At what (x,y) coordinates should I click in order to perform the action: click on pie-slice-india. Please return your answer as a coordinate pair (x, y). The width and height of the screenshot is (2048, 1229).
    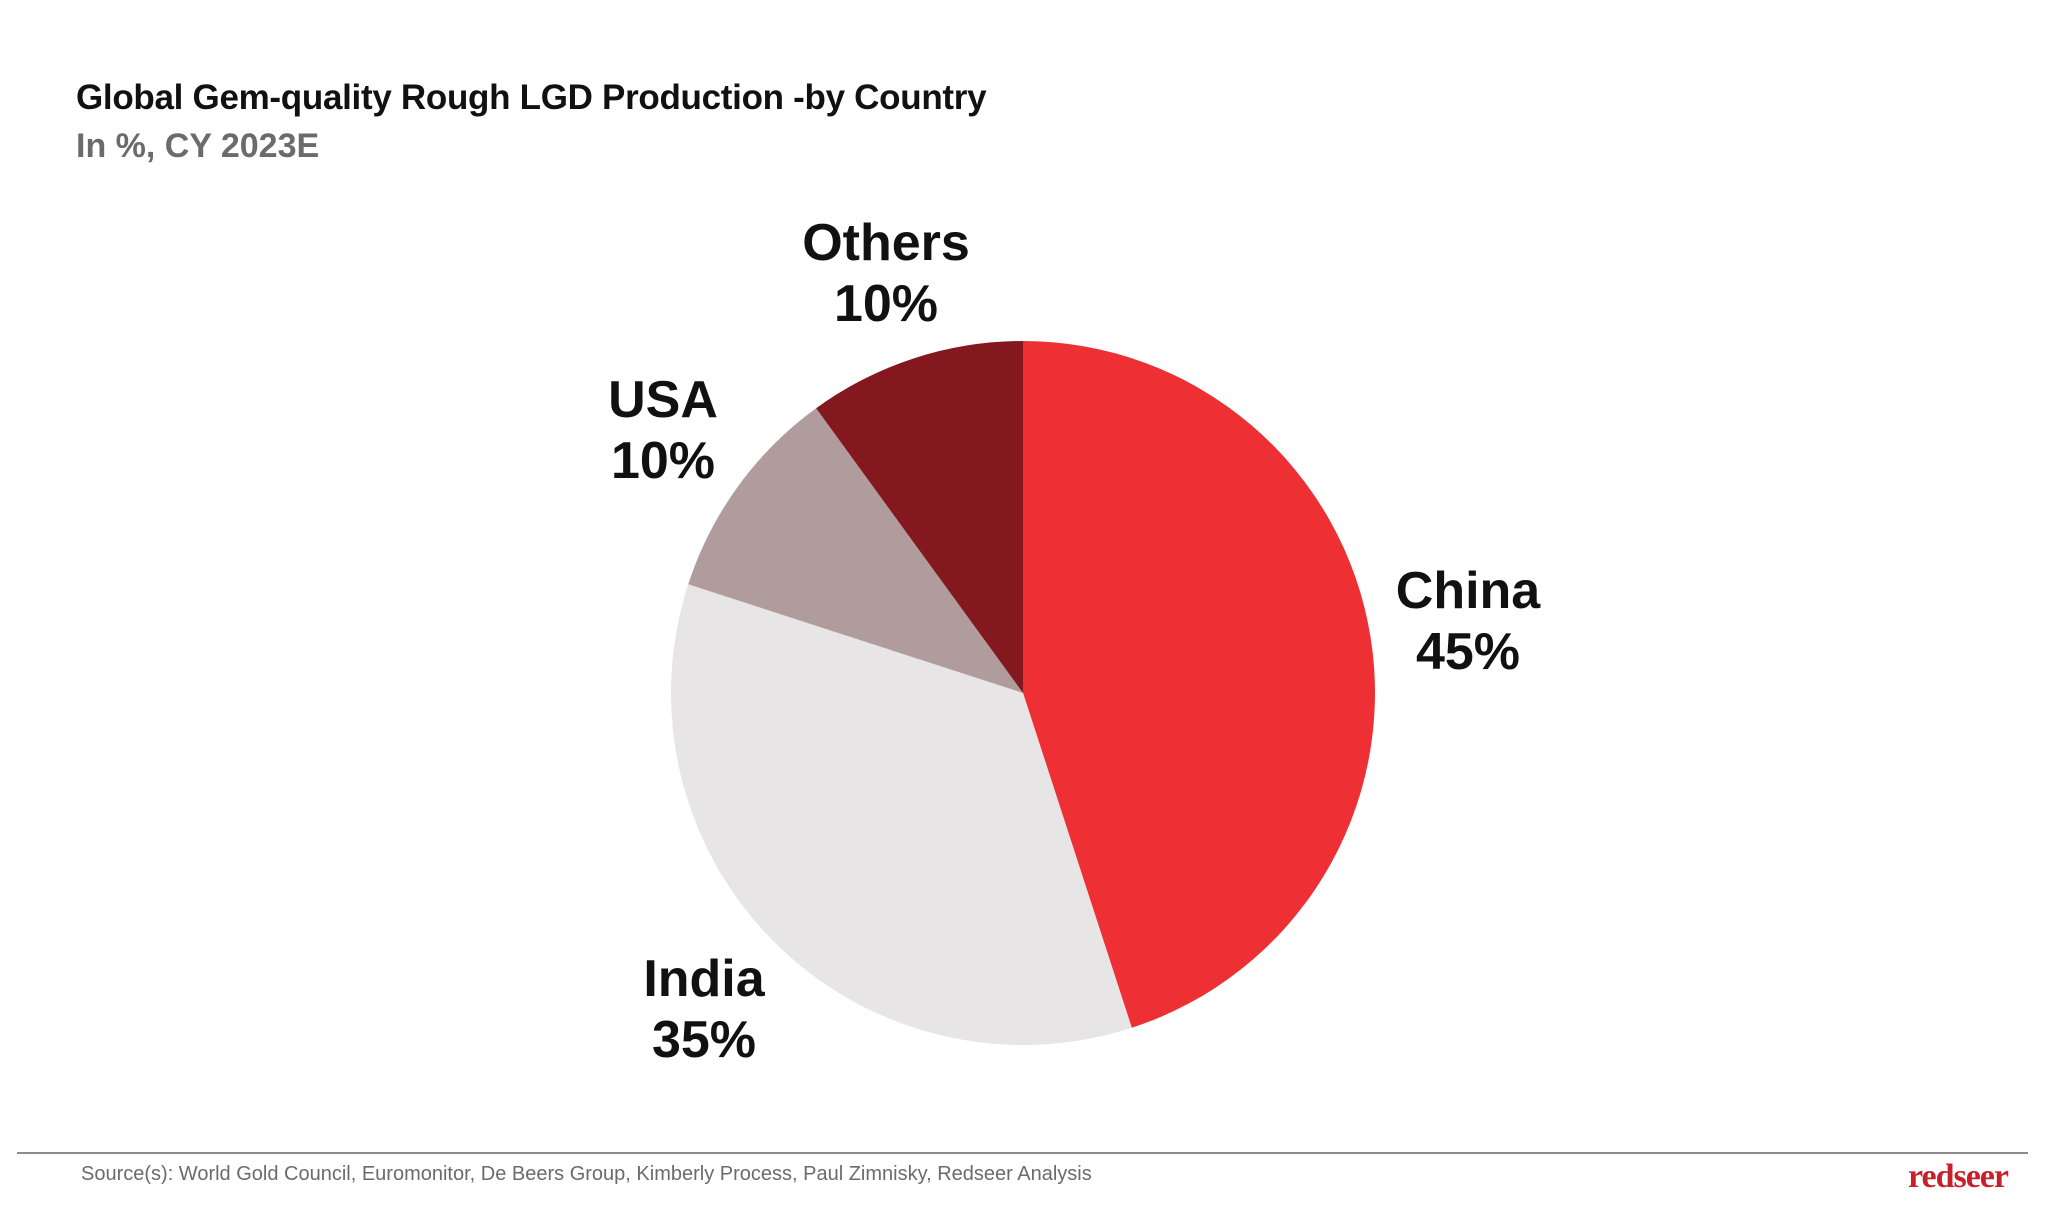
    Looking at the image, I should click on (901, 814).